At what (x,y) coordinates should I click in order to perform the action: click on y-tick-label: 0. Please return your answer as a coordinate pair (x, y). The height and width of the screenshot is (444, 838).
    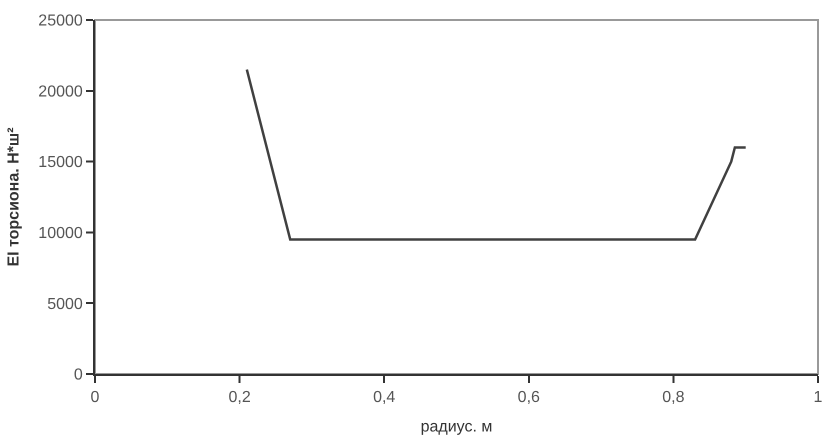
    Looking at the image, I should click on (78, 375).